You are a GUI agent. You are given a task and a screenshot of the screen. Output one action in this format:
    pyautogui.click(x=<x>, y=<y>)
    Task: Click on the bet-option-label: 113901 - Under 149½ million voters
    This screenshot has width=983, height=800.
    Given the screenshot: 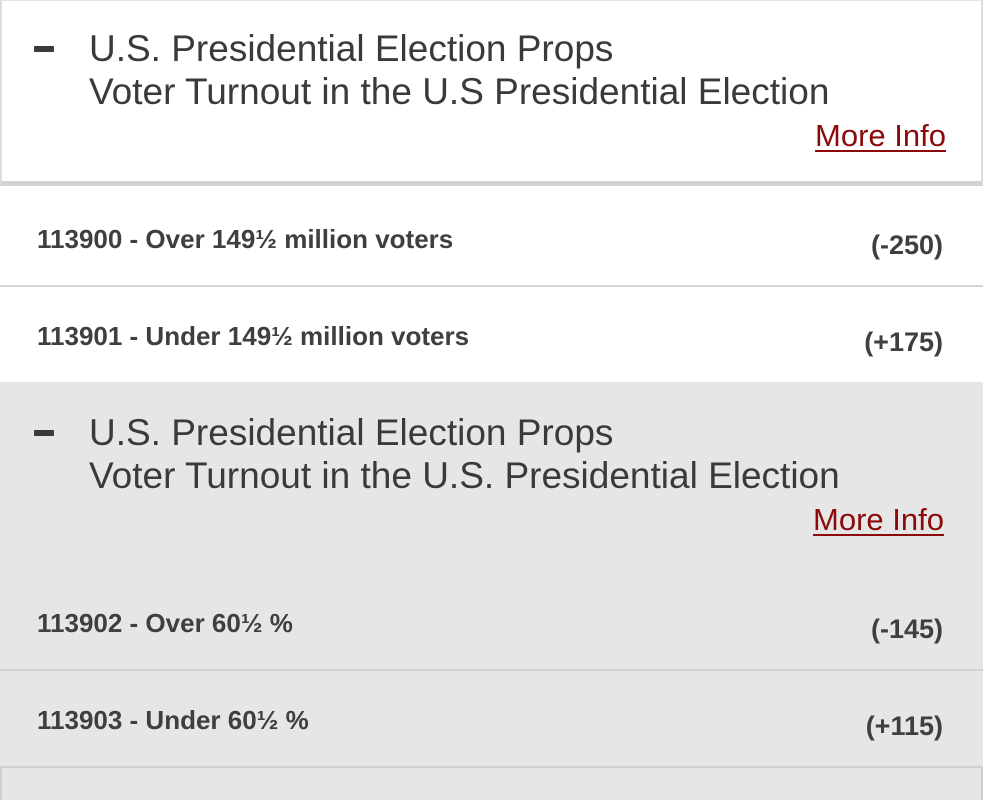 What is the action you would take?
    pyautogui.click(x=253, y=336)
    